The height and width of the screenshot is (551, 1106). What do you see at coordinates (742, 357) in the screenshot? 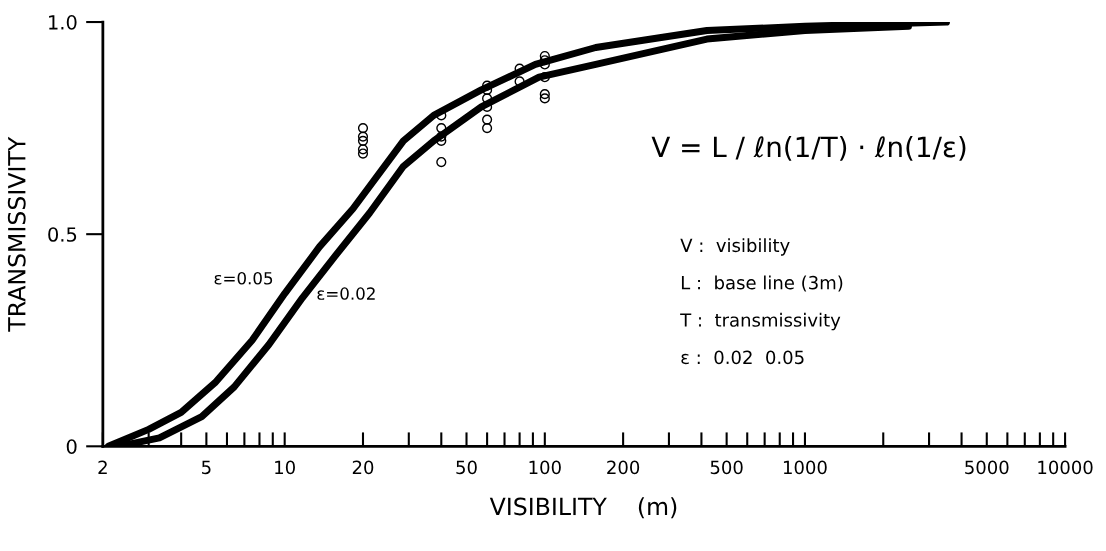
I see `annotation: ε : 0.02 0.05` at bounding box center [742, 357].